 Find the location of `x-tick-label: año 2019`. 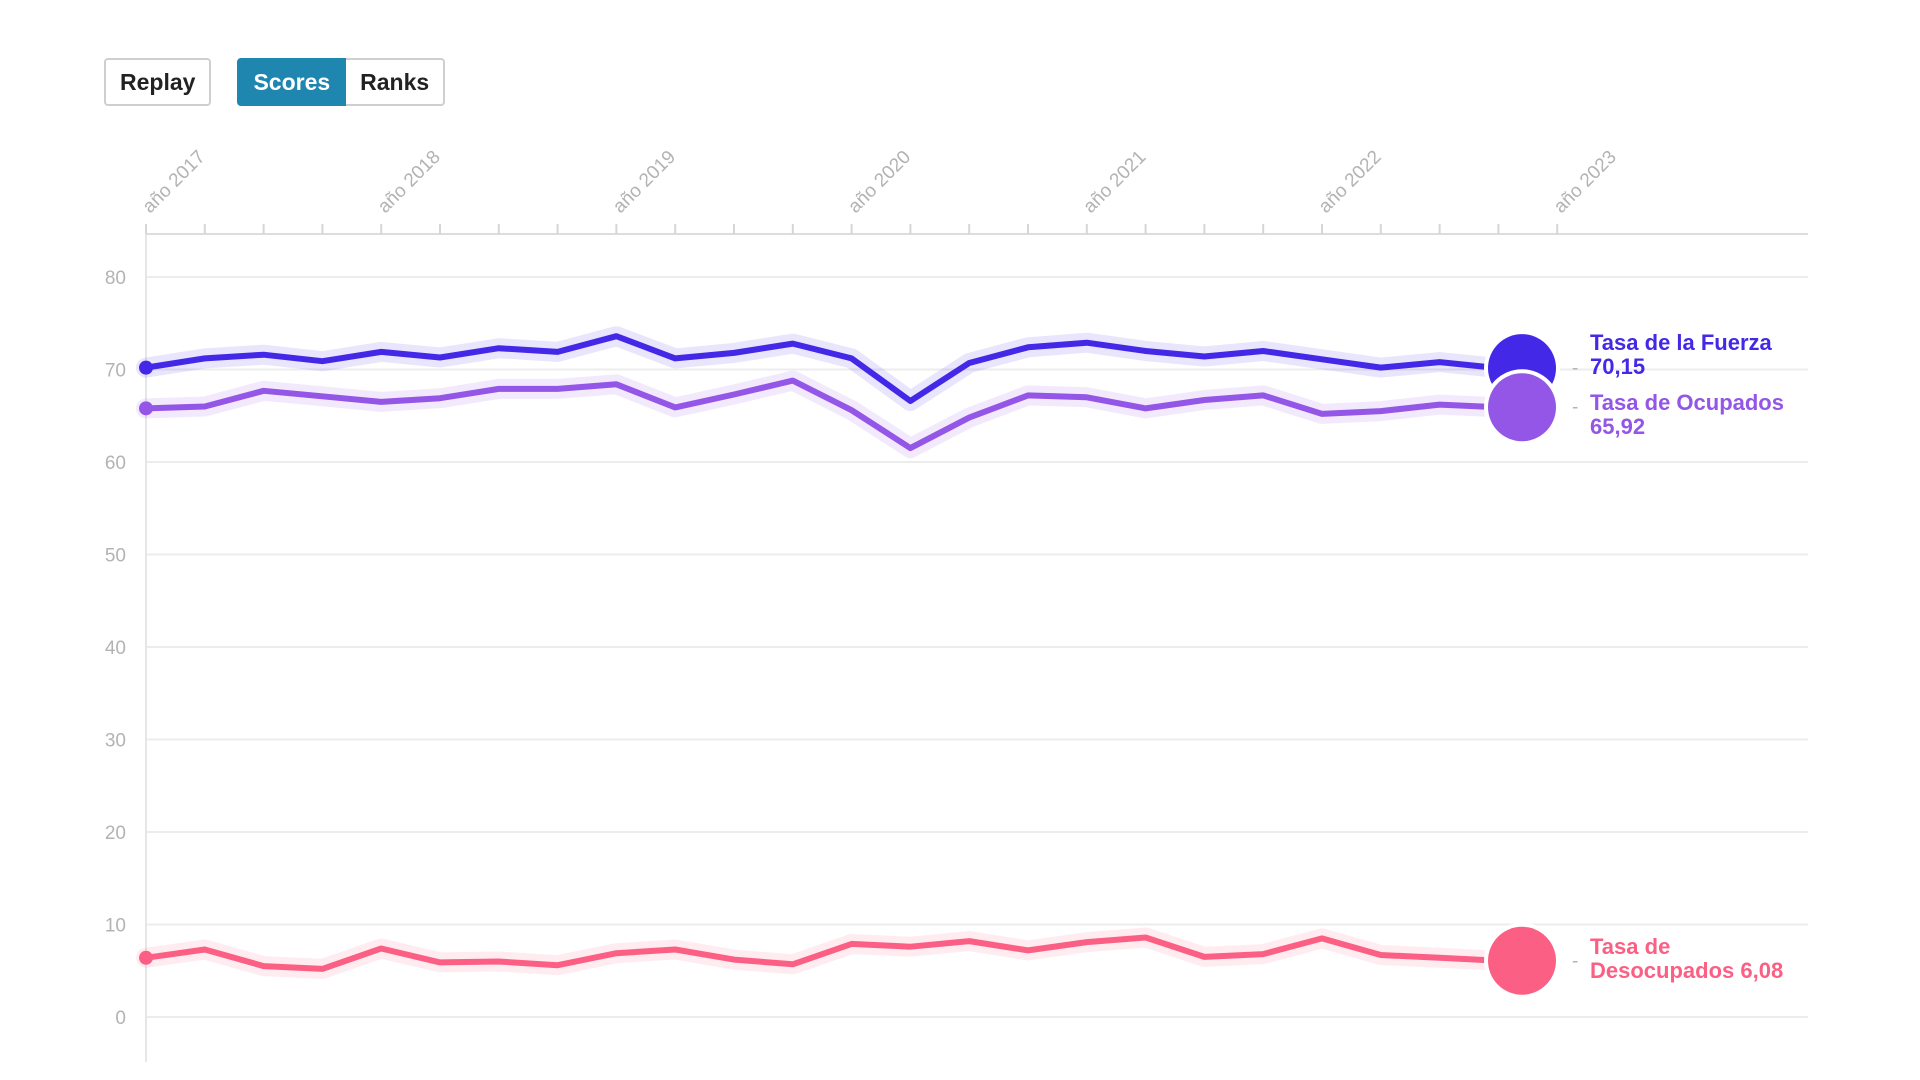

x-tick-label: año 2019 is located at coordinates (644, 182).